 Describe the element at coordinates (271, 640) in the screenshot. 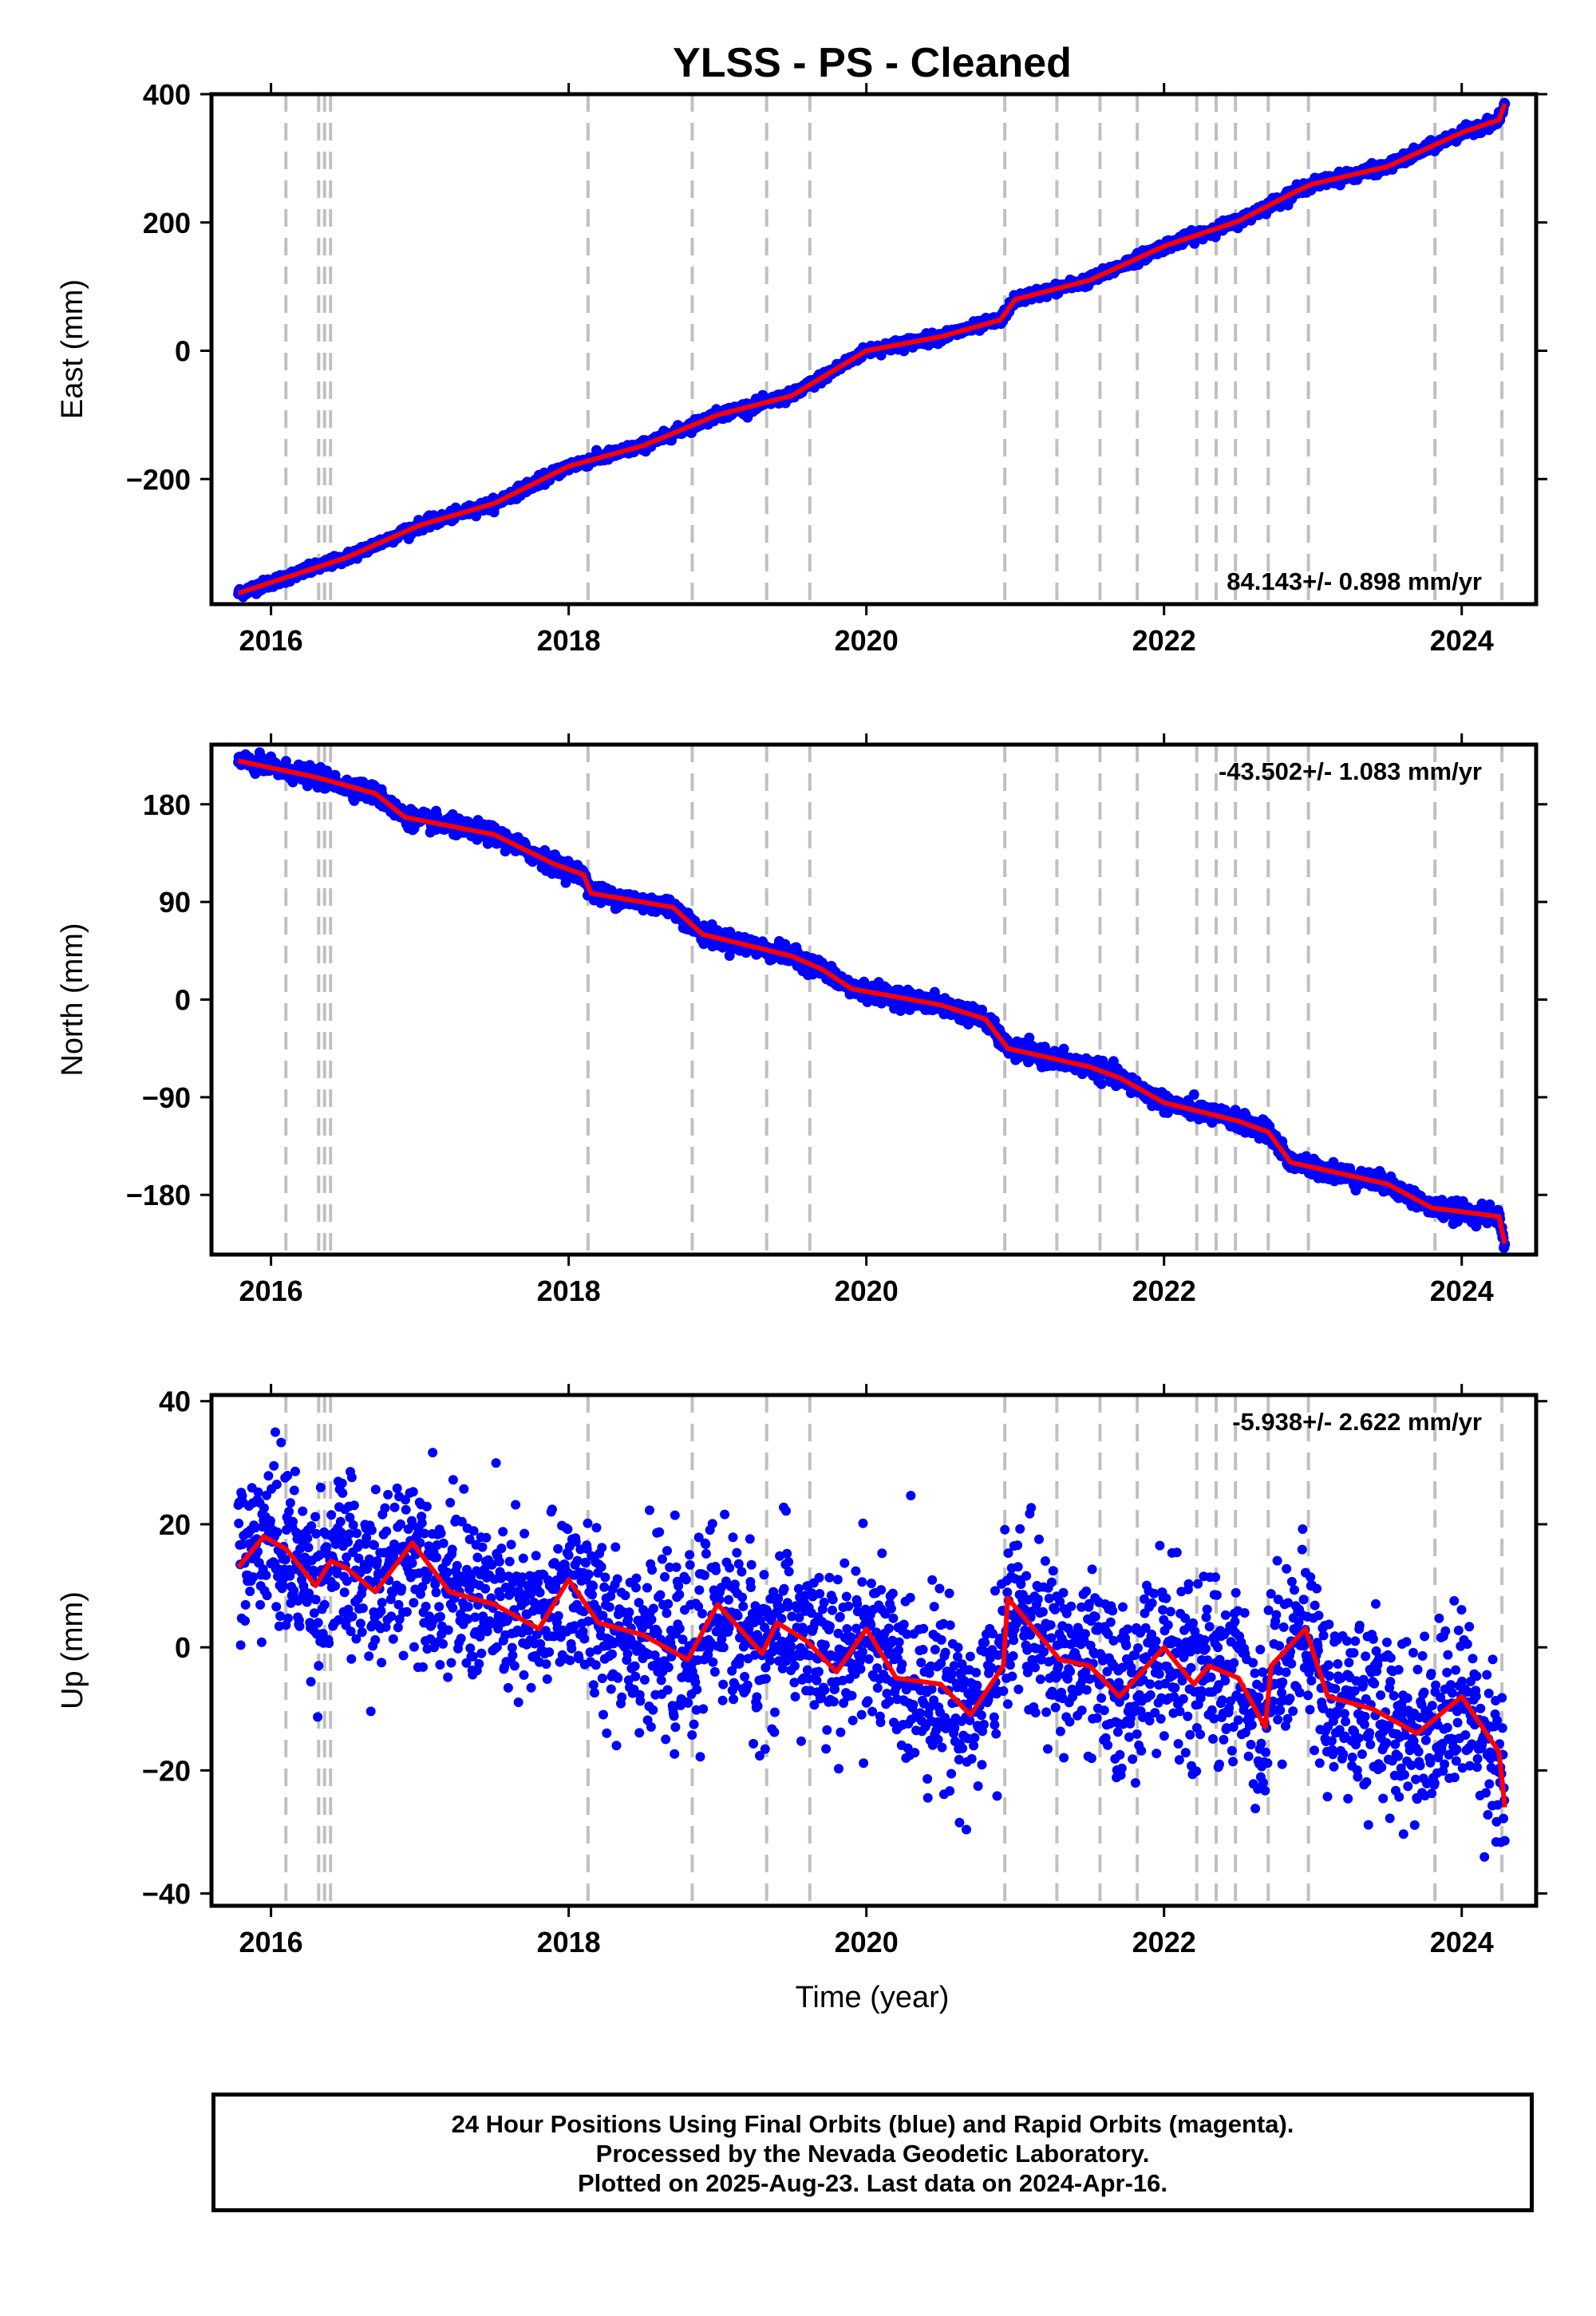

I see `x-tick-label: 2016` at that location.